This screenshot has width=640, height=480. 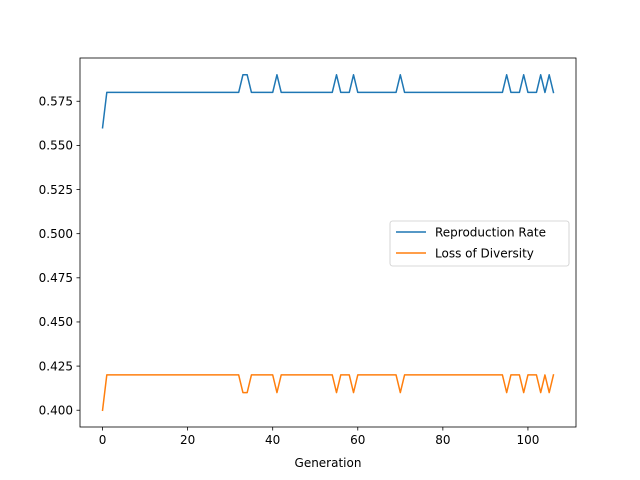 I want to click on legend: Reproduction Rate Loss of Diversity, so click(x=479, y=243).